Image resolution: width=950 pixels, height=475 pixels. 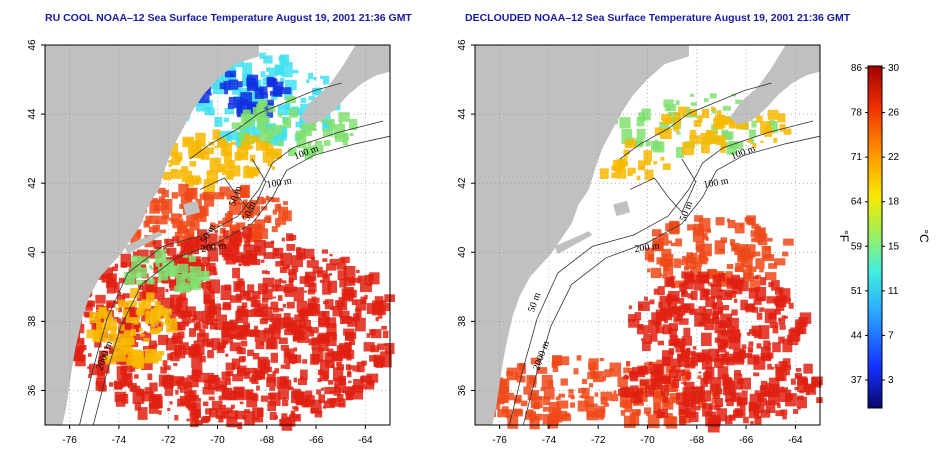 What do you see at coordinates (894, 68) in the screenshot?
I see `colorbar-c-label: 30` at bounding box center [894, 68].